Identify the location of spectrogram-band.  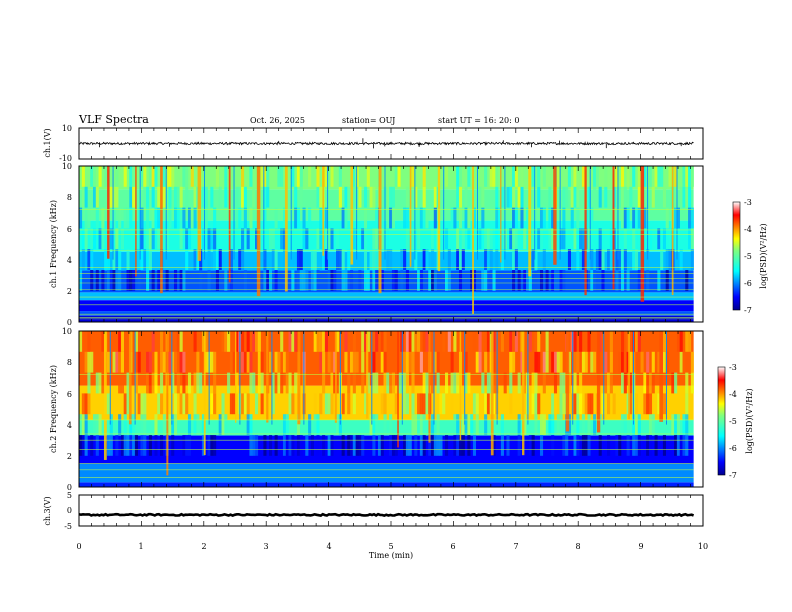
(386, 313).